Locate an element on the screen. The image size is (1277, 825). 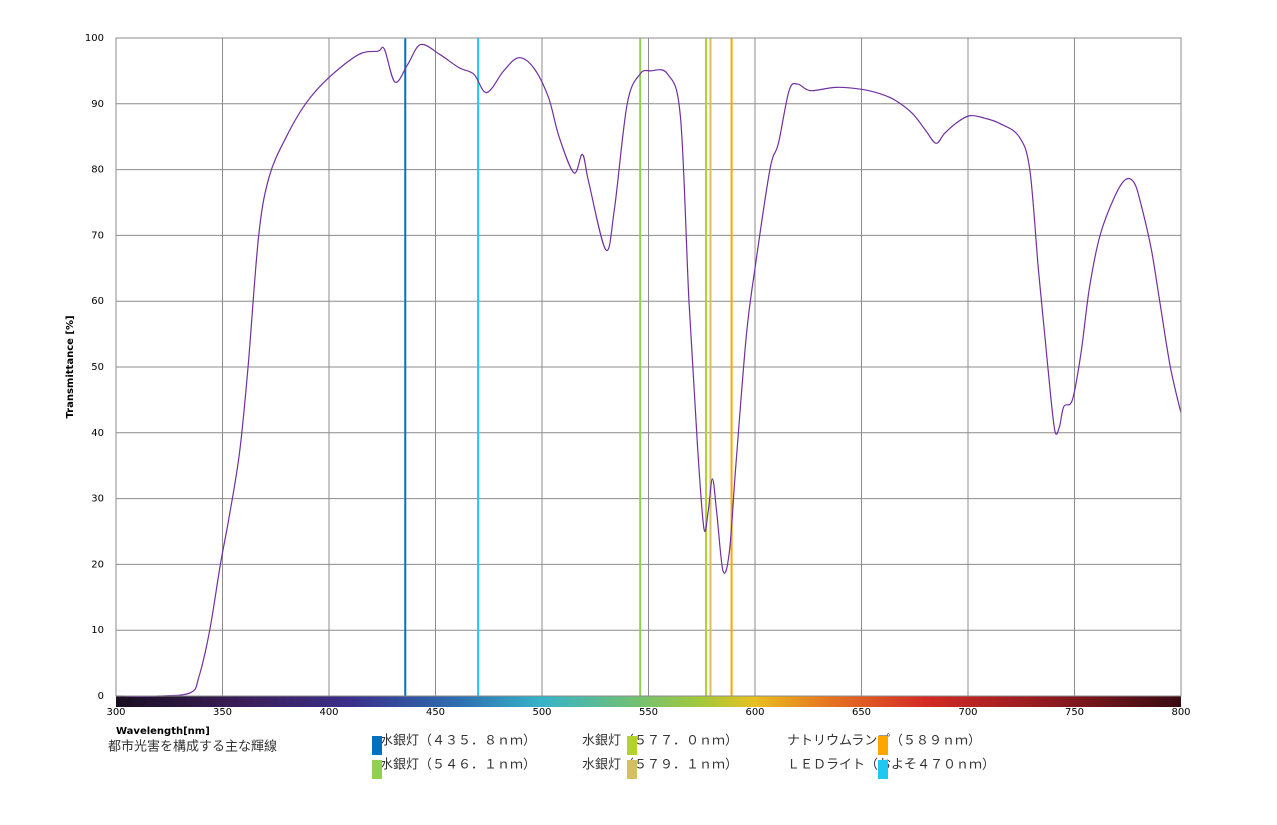
x-tick-label: 400 is located at coordinates (328, 712).